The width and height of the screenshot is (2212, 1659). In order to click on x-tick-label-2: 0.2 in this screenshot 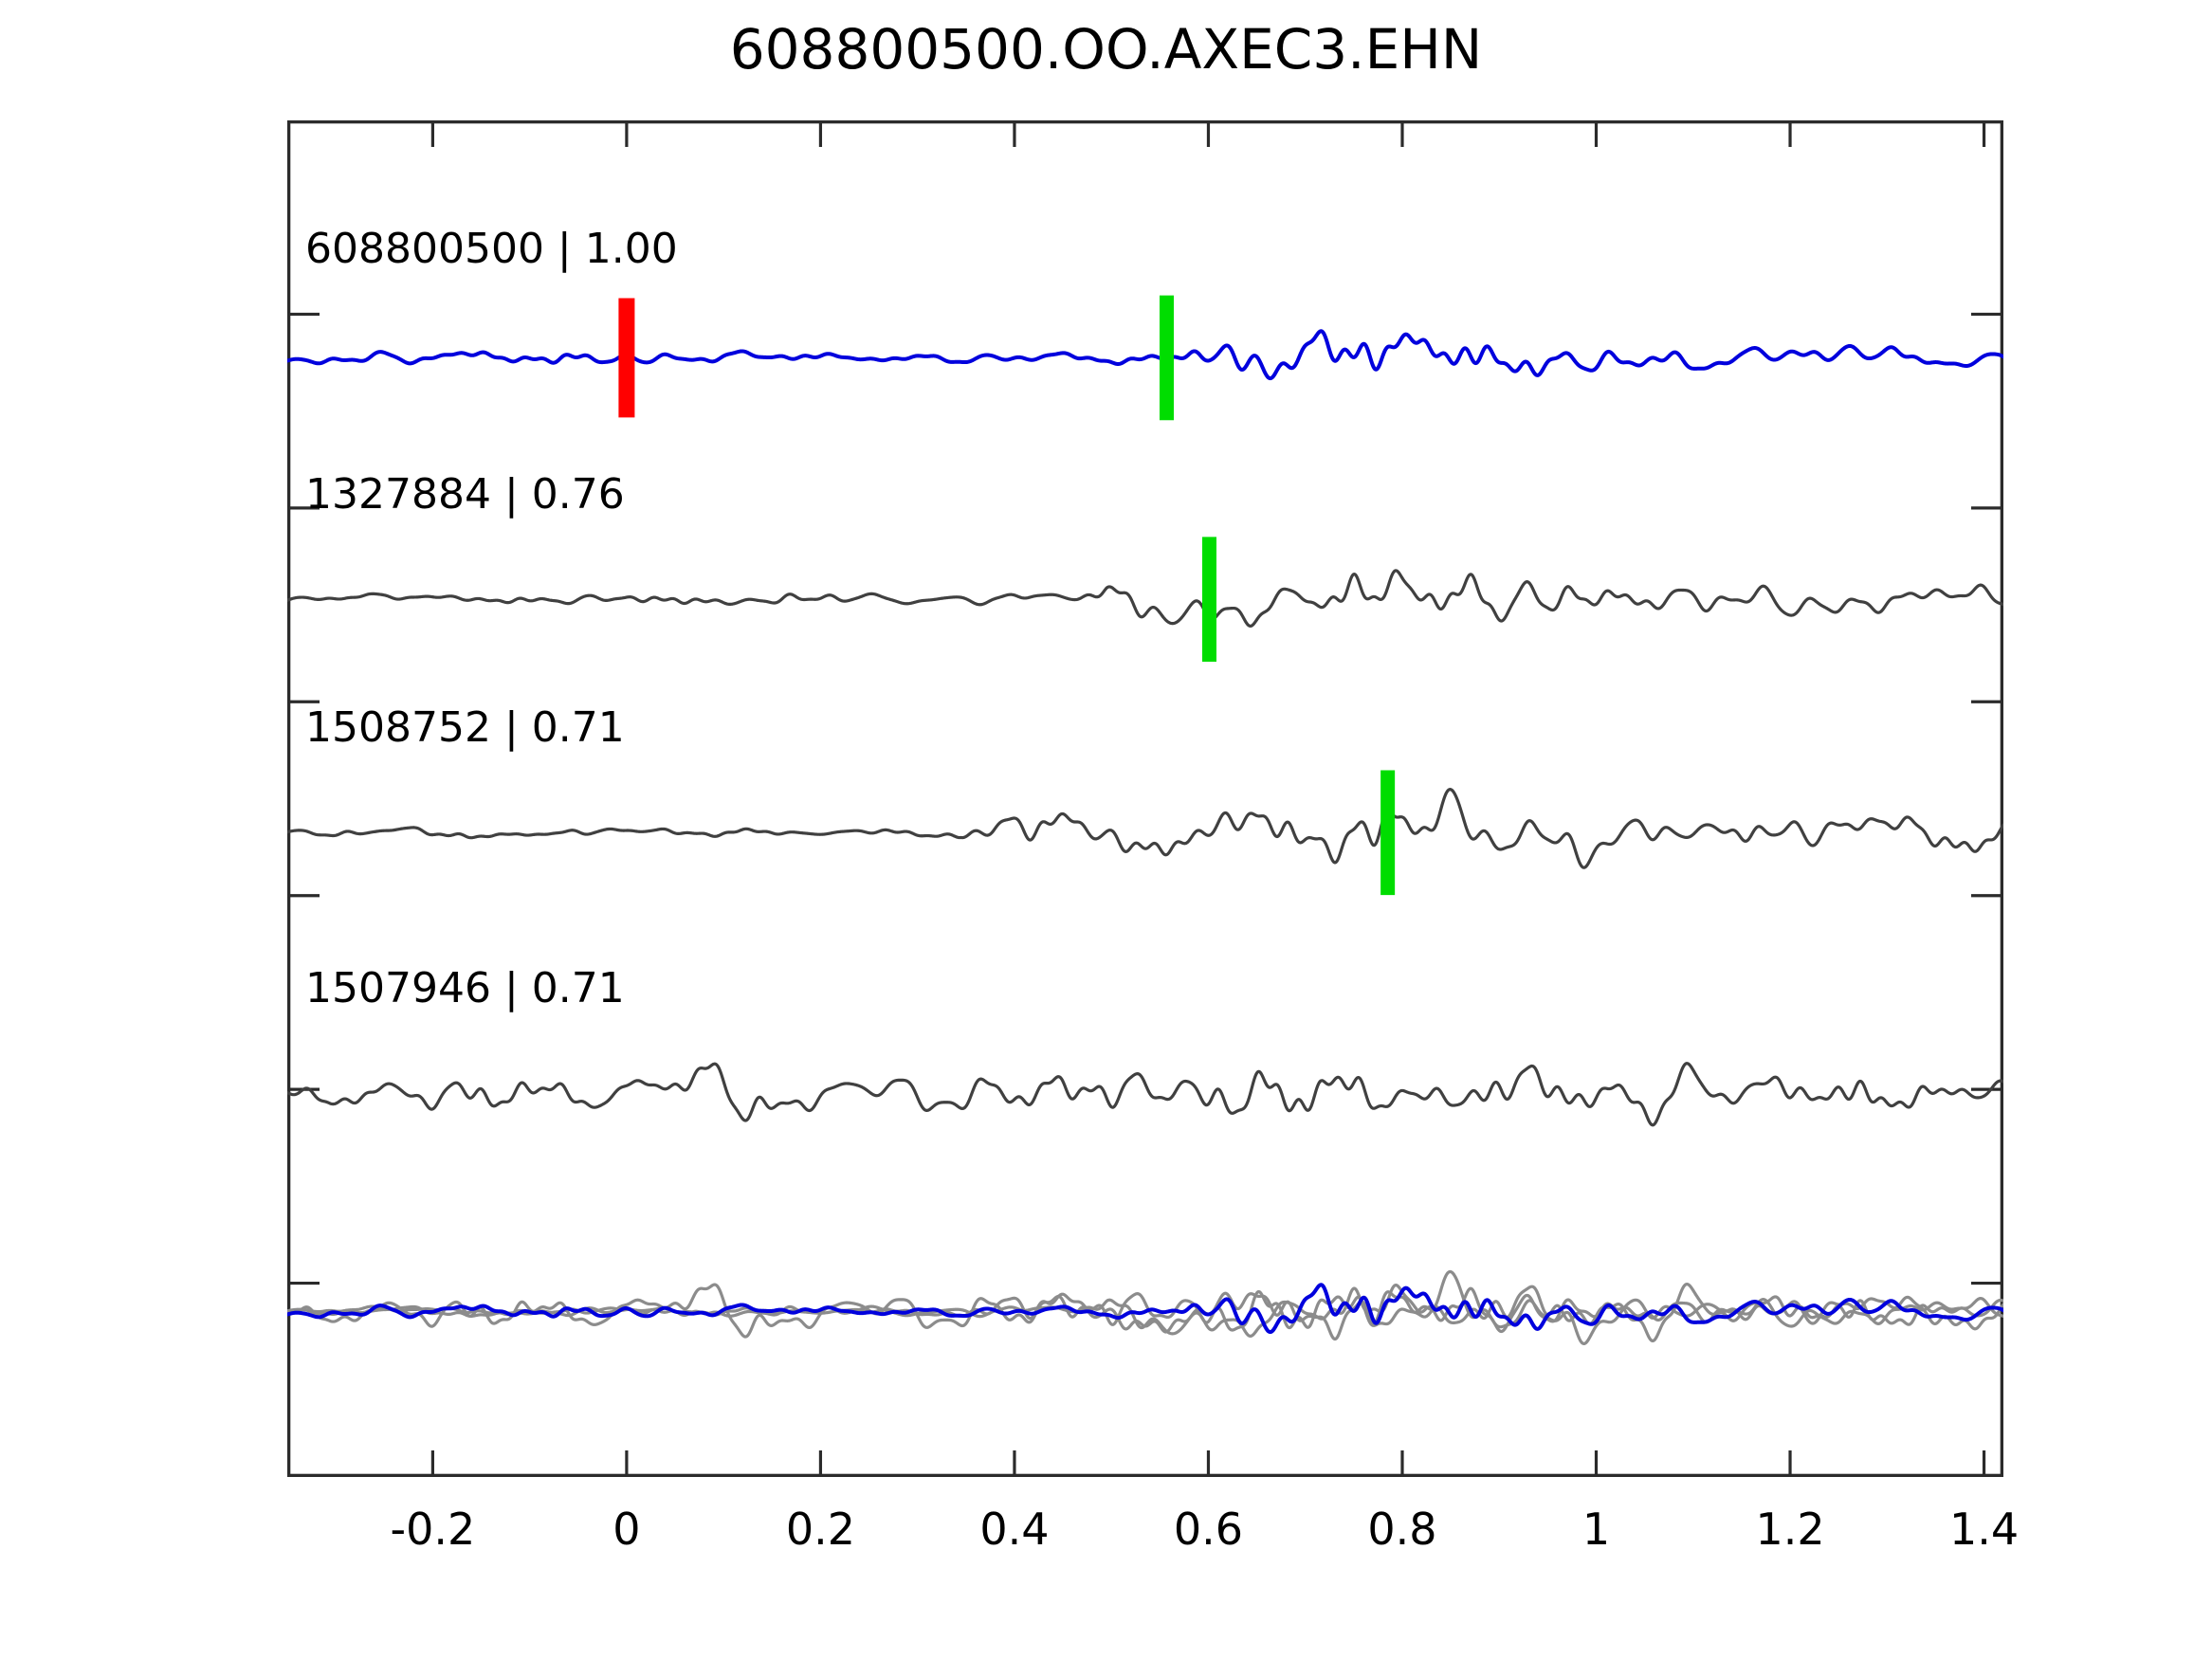, I will do `click(820, 1529)`.